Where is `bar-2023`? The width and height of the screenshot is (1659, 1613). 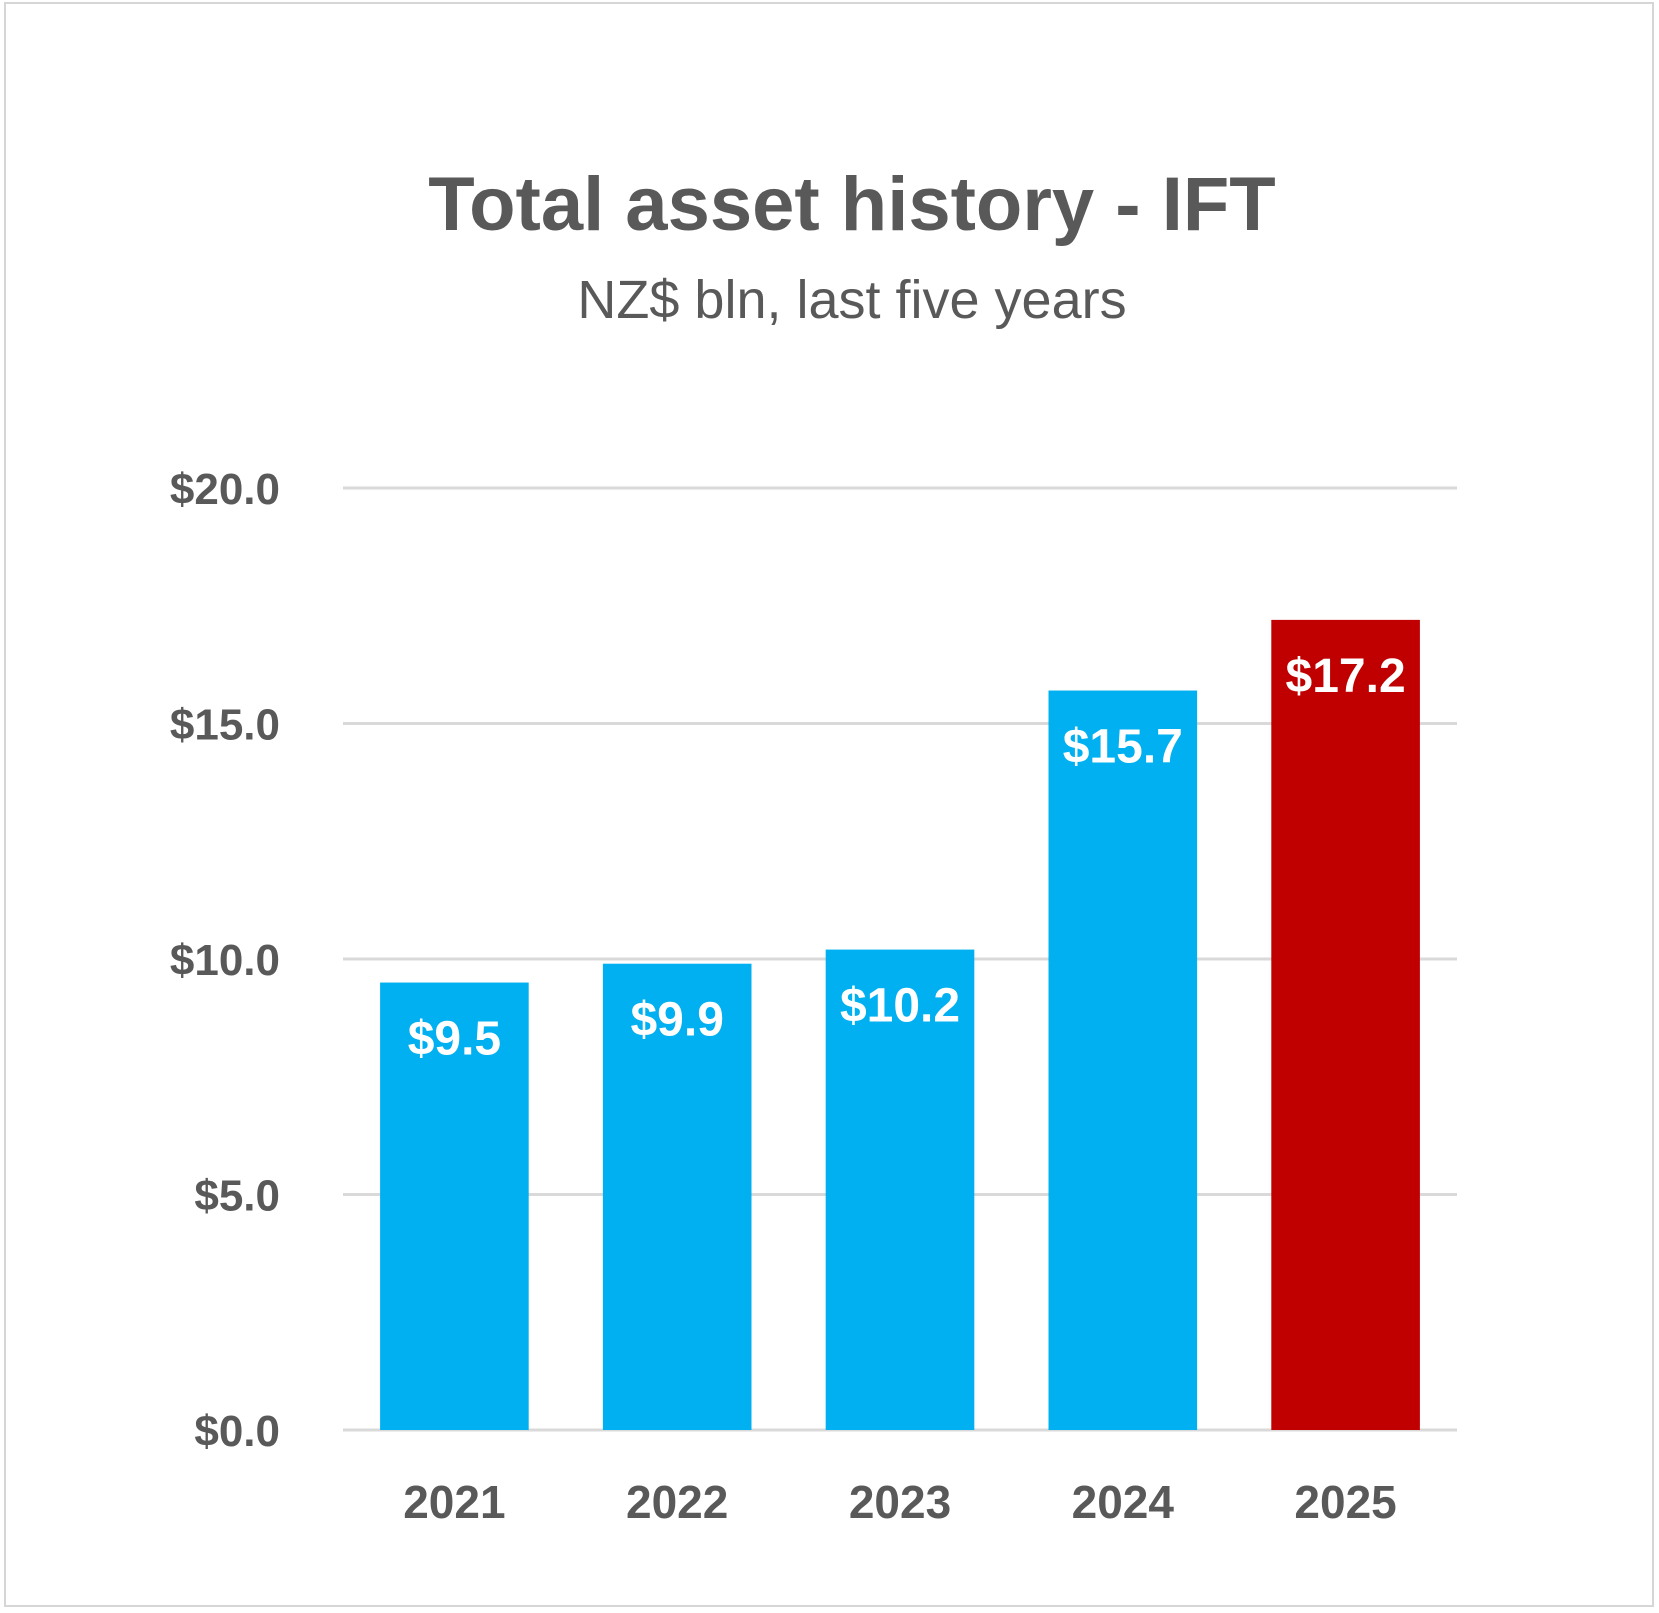 bar-2023 is located at coordinates (900, 1189).